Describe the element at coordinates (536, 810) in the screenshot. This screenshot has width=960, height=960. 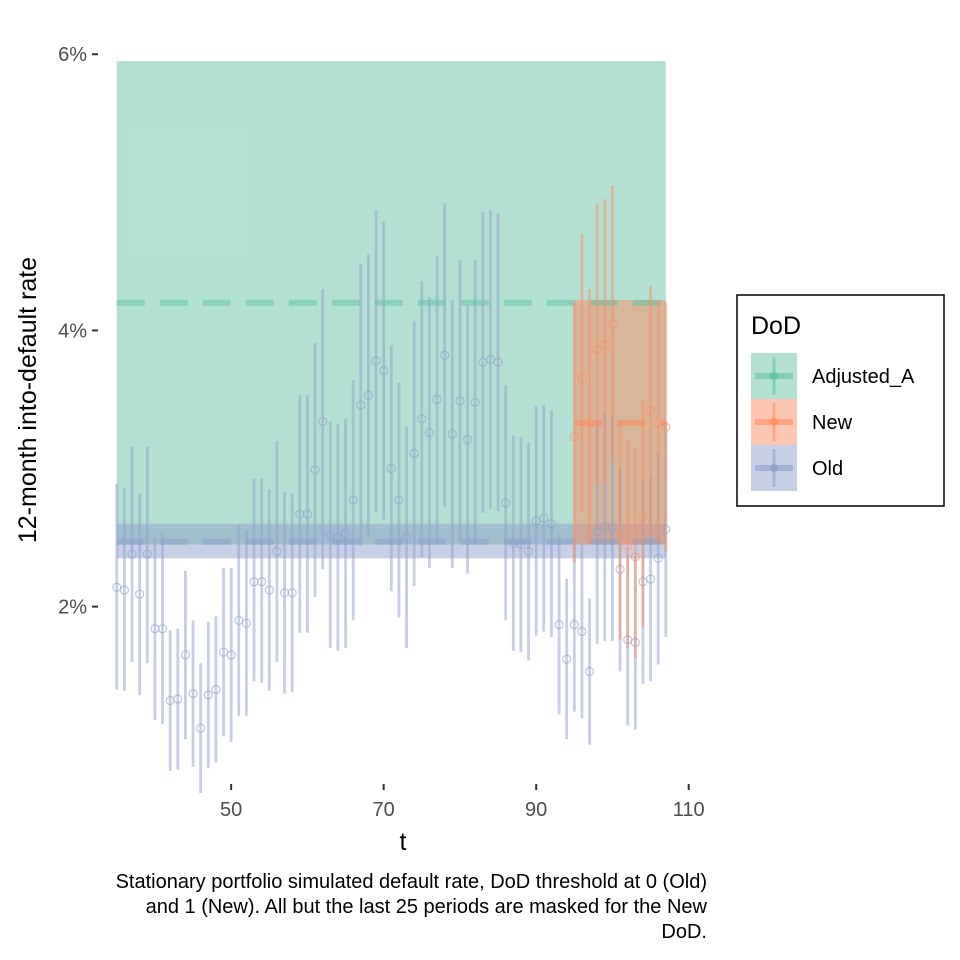
I see `x-tick-label: 90` at that location.